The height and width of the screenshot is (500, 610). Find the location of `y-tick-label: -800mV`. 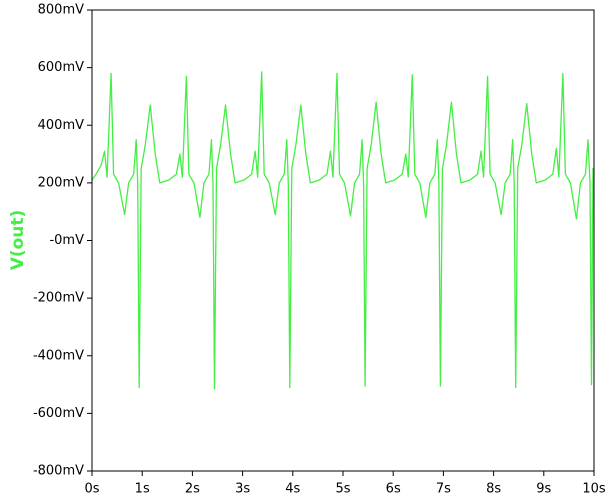

y-tick-label: -800mV is located at coordinates (58, 471).